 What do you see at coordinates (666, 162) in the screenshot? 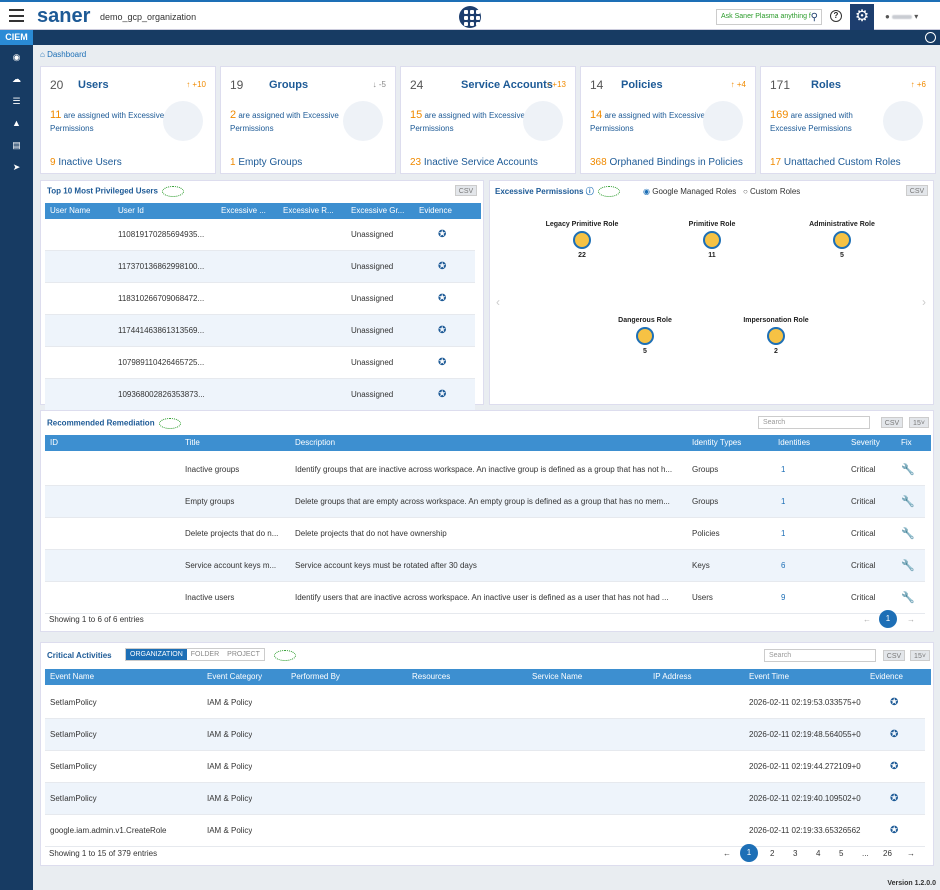
I see `card-footer: 368 Orphaned Bindings in Policies` at bounding box center [666, 162].